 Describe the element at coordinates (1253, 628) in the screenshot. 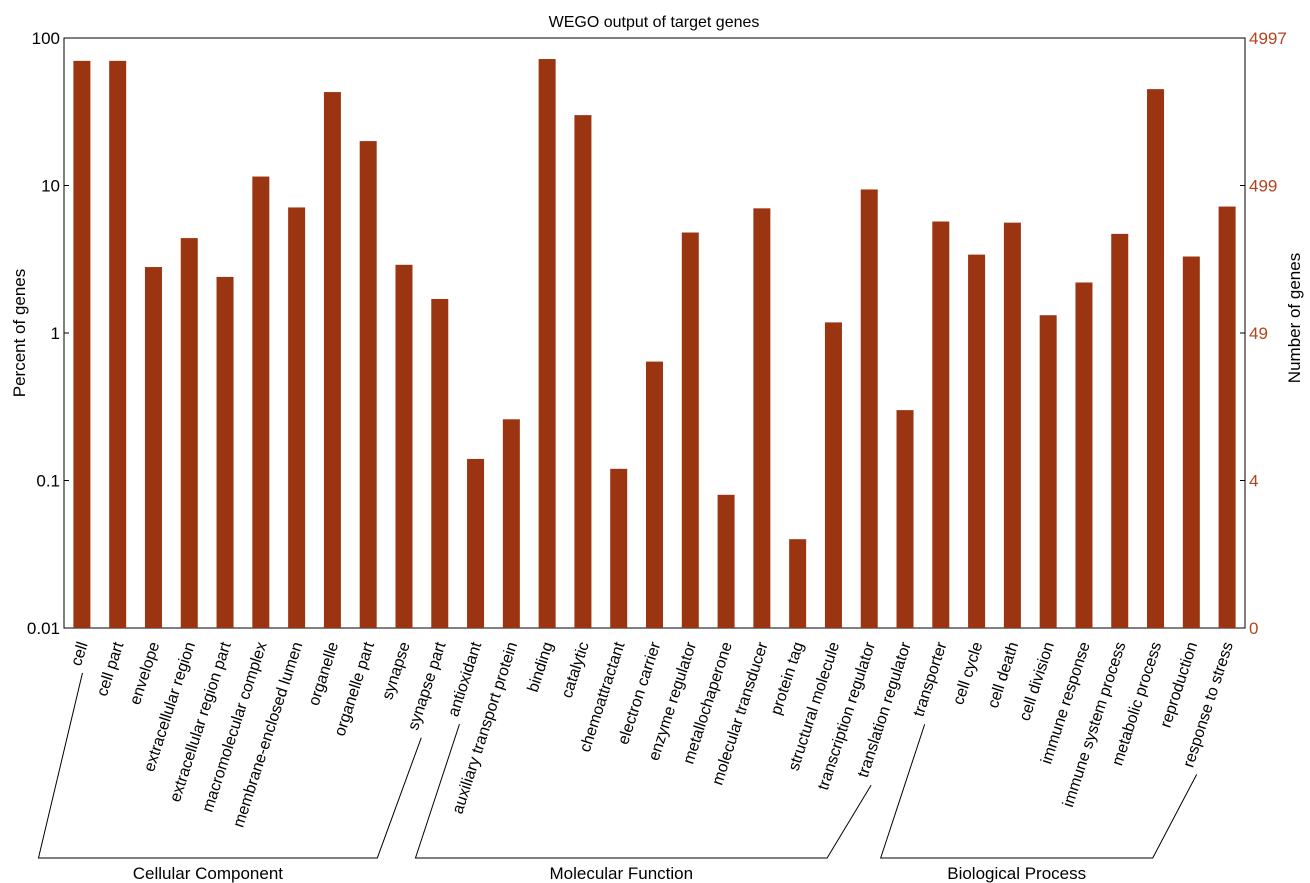

I see `right-tick-label: 0` at that location.